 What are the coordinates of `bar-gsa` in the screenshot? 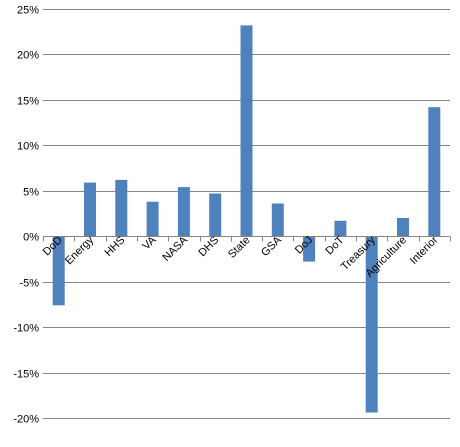 It's located at (277, 220).